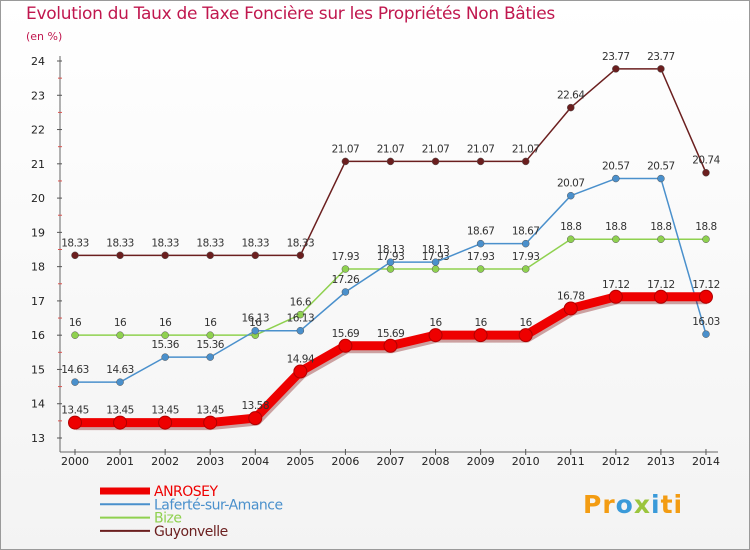 Image resolution: width=750 pixels, height=550 pixels. Describe the element at coordinates (526, 461) in the screenshot. I see `x-tick-label: 2010` at that location.